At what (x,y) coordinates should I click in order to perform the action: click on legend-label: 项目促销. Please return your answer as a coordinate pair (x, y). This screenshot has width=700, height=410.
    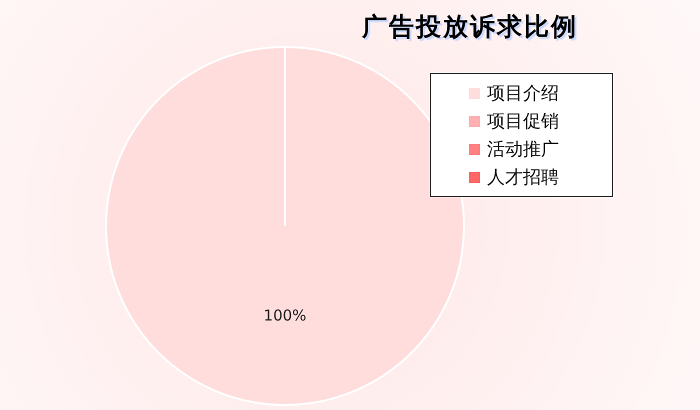
    Looking at the image, I should click on (523, 121).